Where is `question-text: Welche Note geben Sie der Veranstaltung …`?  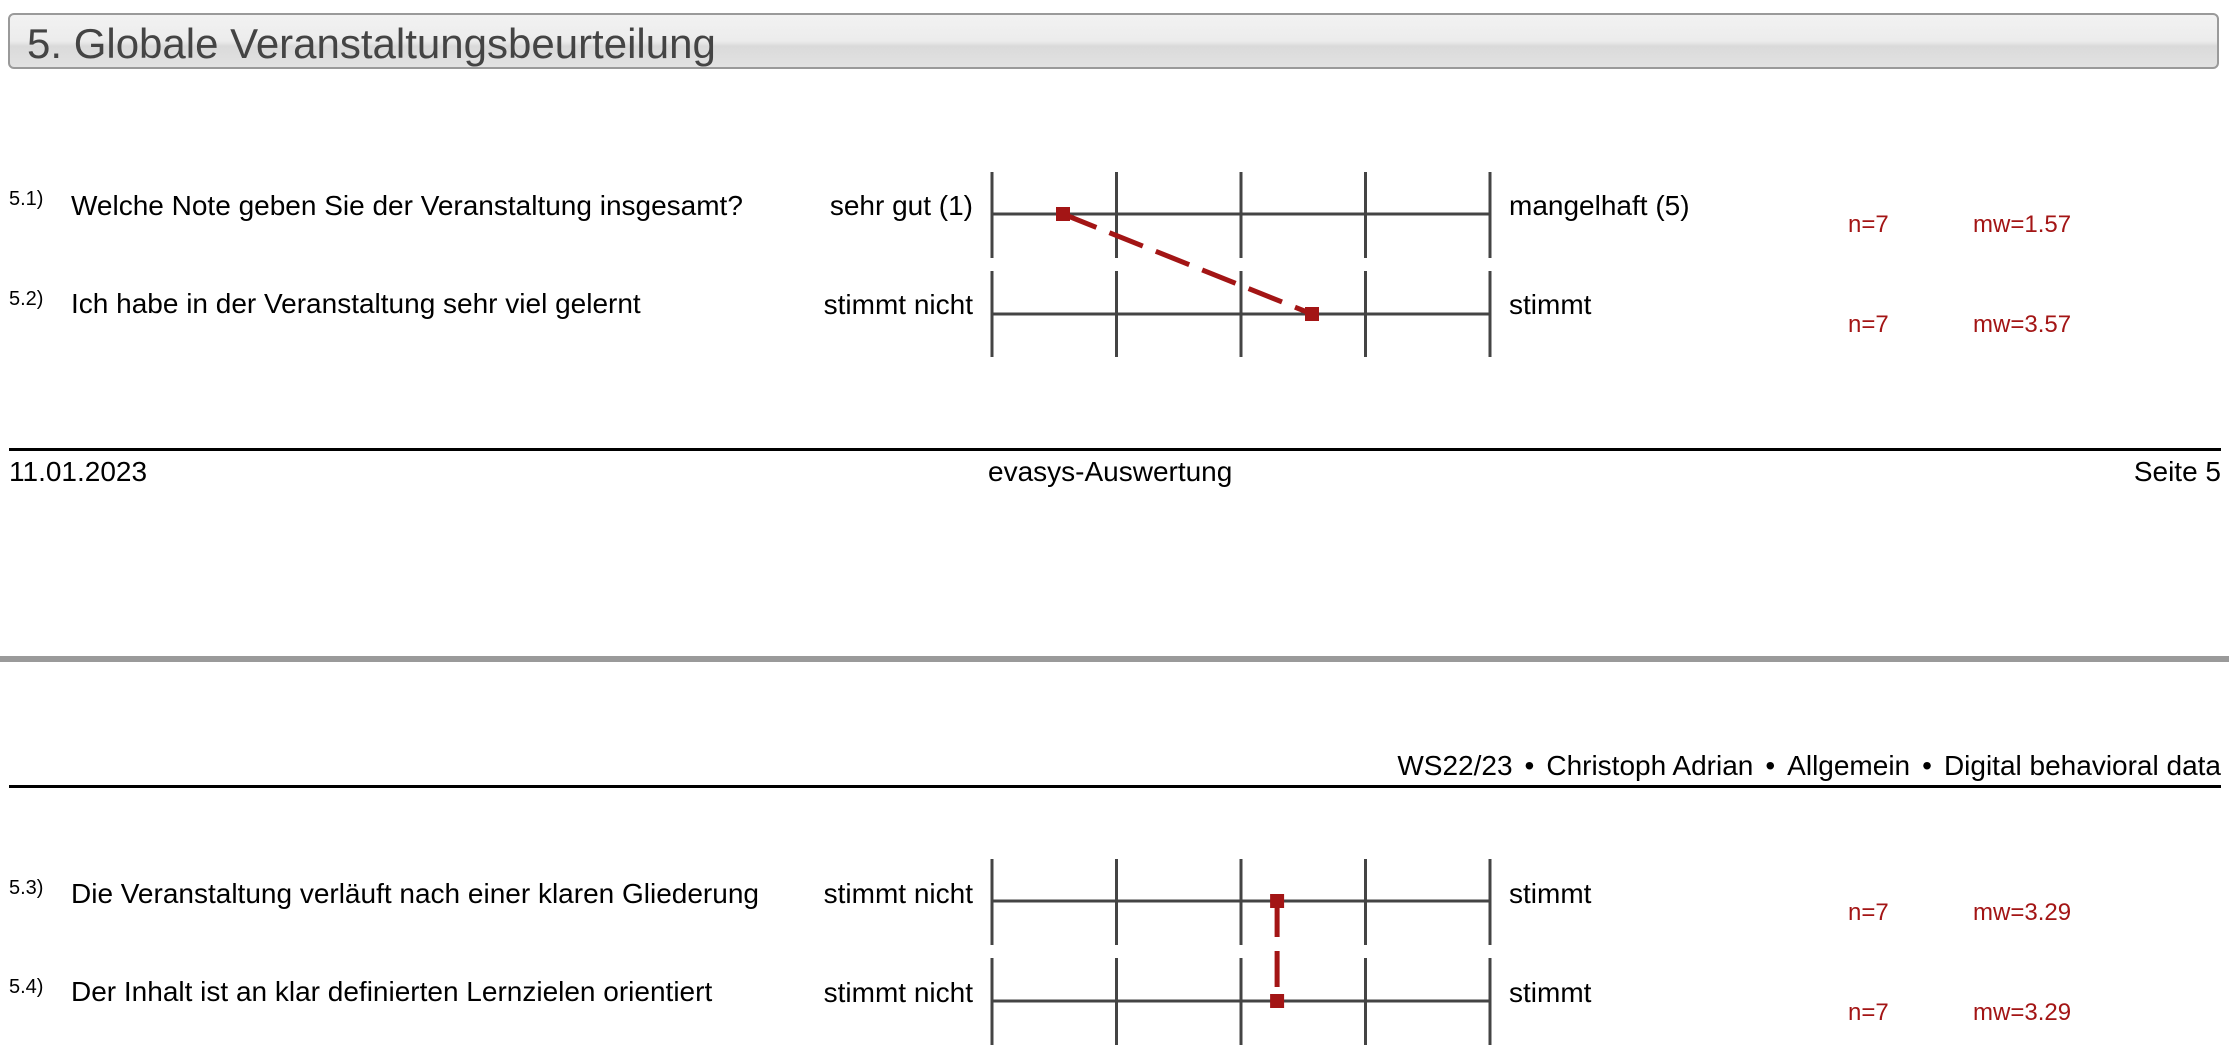
question-text: Welche Note geben Sie der Veranstaltung … is located at coordinates (407, 205).